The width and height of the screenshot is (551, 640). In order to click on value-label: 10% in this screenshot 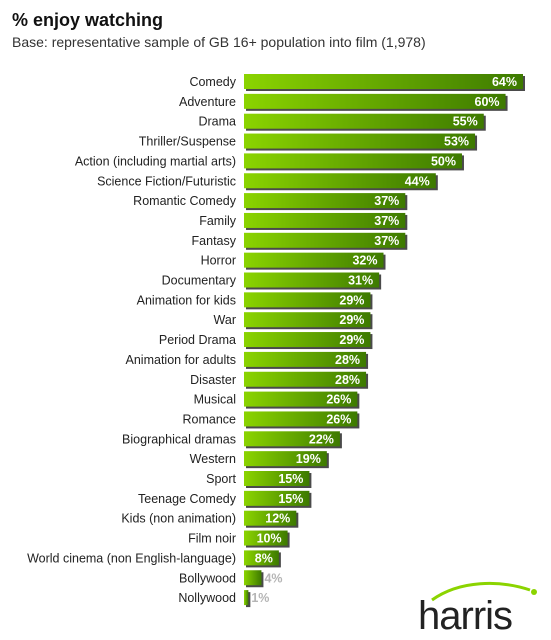, I will do `click(269, 539)`.